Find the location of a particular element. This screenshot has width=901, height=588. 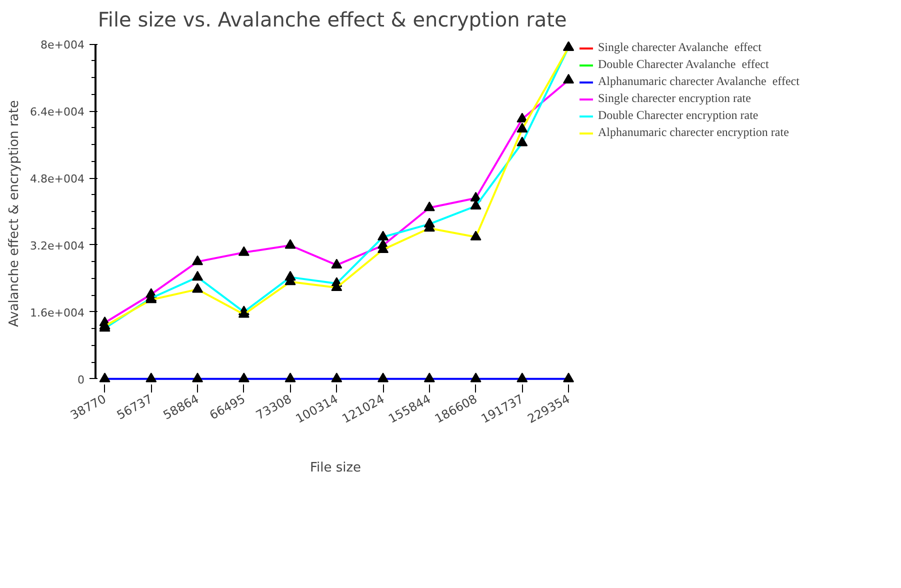

legend-label: Double Charecter encryption rate is located at coordinates (678, 115).